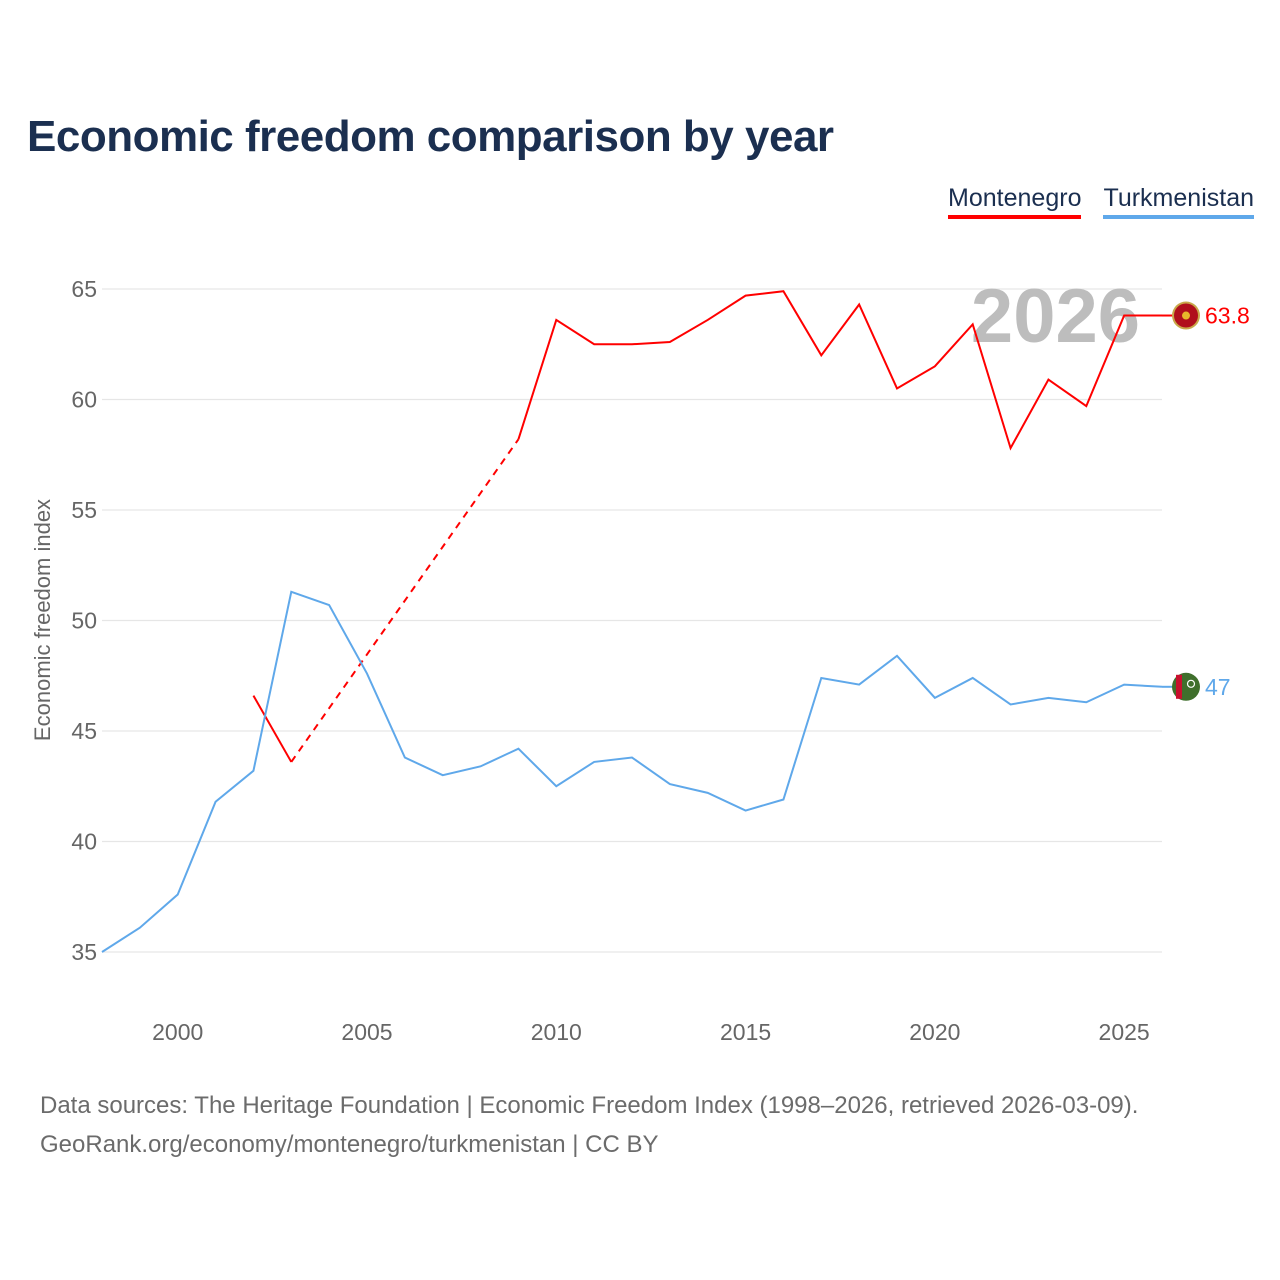  I want to click on y-tick-label: 50, so click(84, 621).